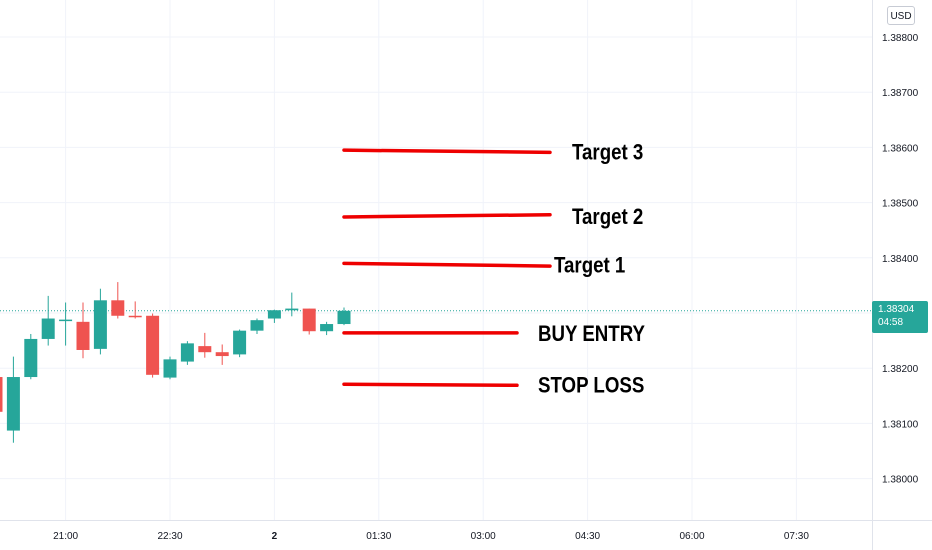 The height and width of the screenshot is (550, 932). Describe the element at coordinates (483, 536) in the screenshot. I see `x-tick-label: 03:00` at that location.